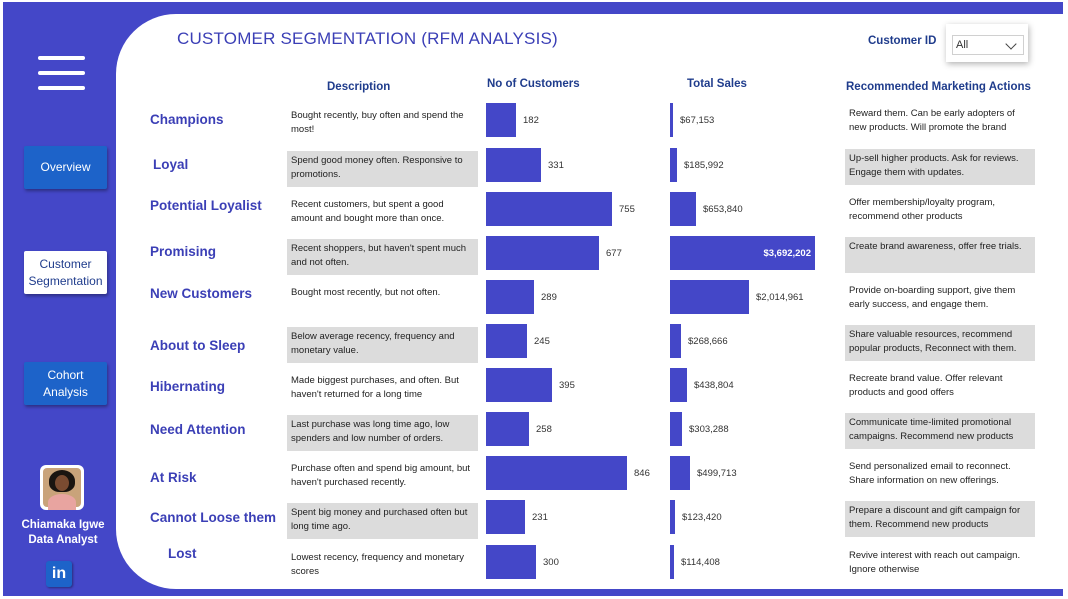 This screenshot has width=1068, height=599. I want to click on customers-value: 677, so click(614, 253).